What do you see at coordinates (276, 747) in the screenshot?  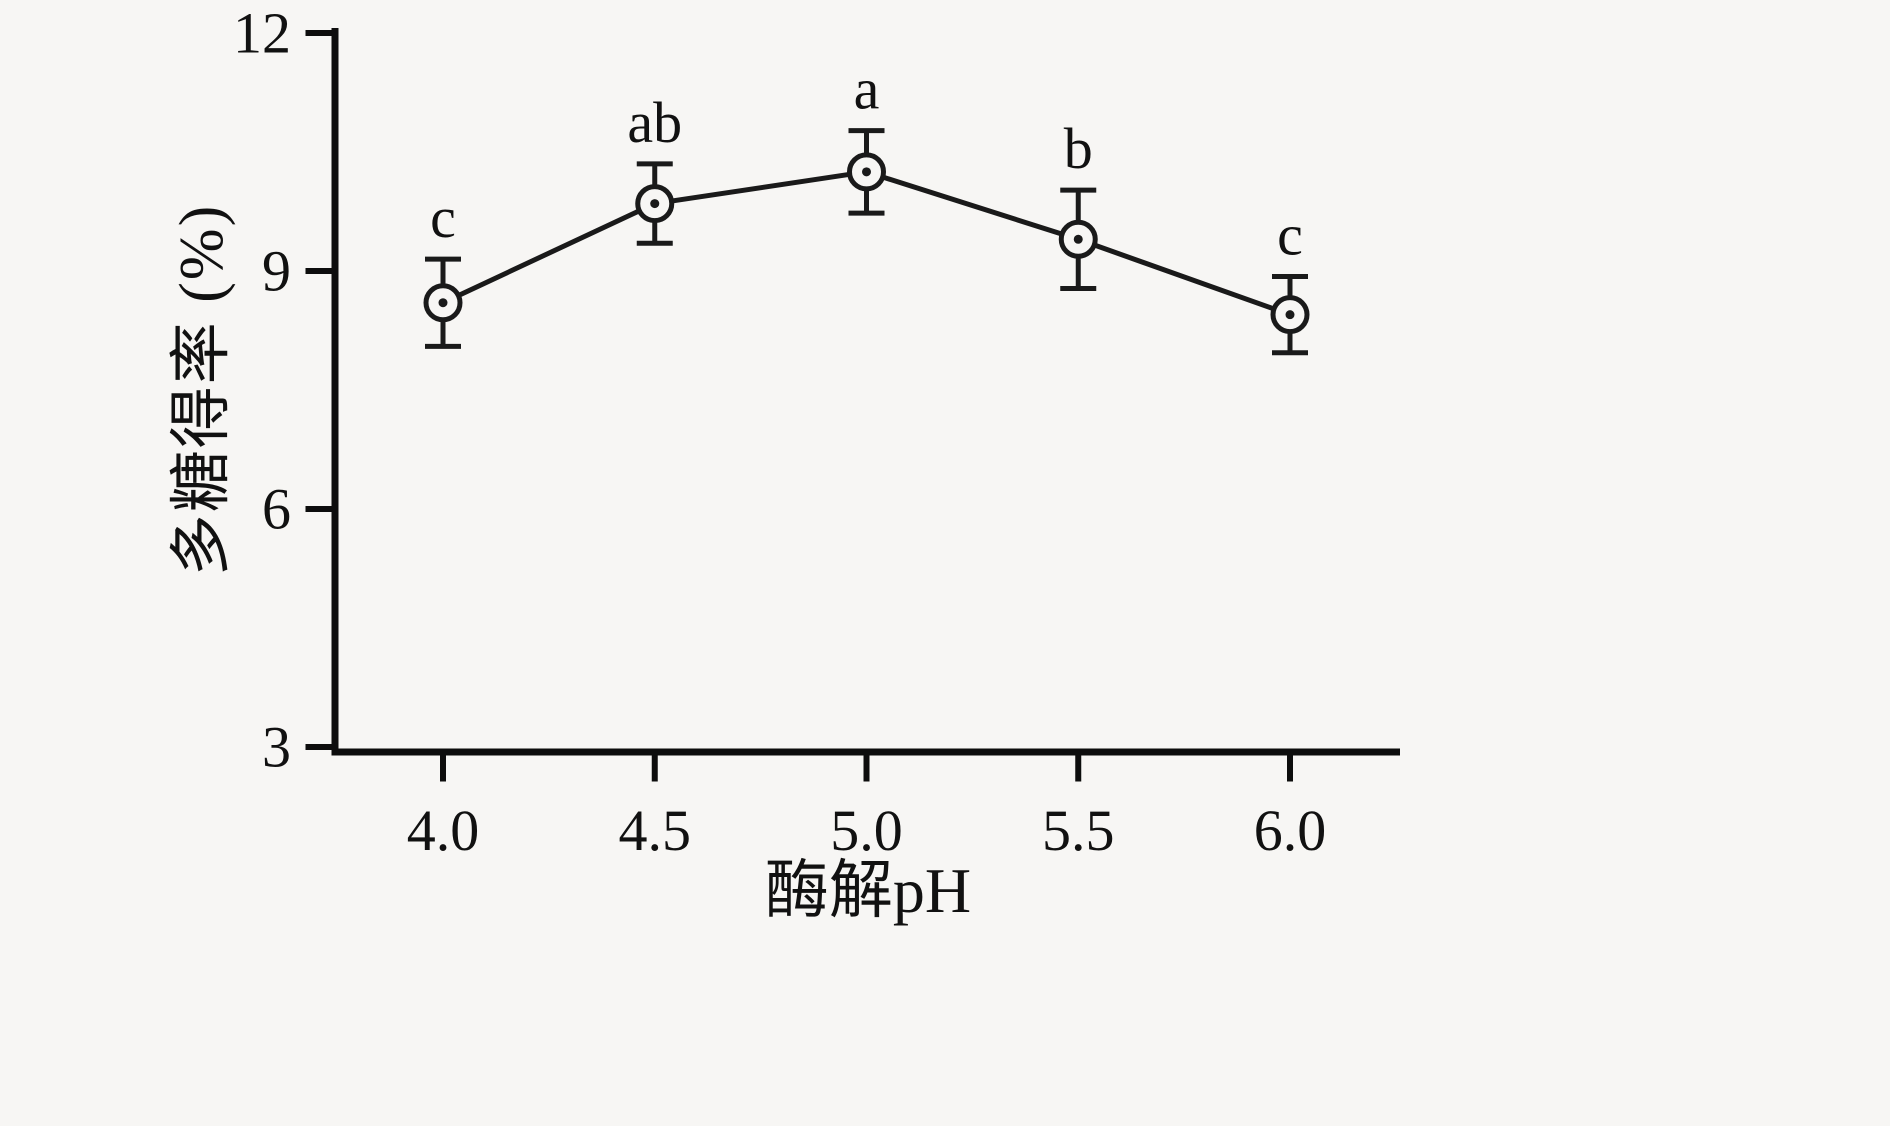 I see `y-tick-label: 3` at bounding box center [276, 747].